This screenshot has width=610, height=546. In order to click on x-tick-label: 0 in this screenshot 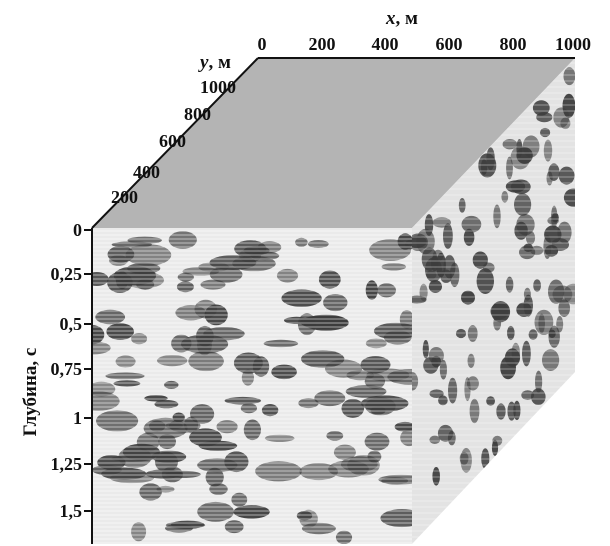, I will do `click(262, 44)`.